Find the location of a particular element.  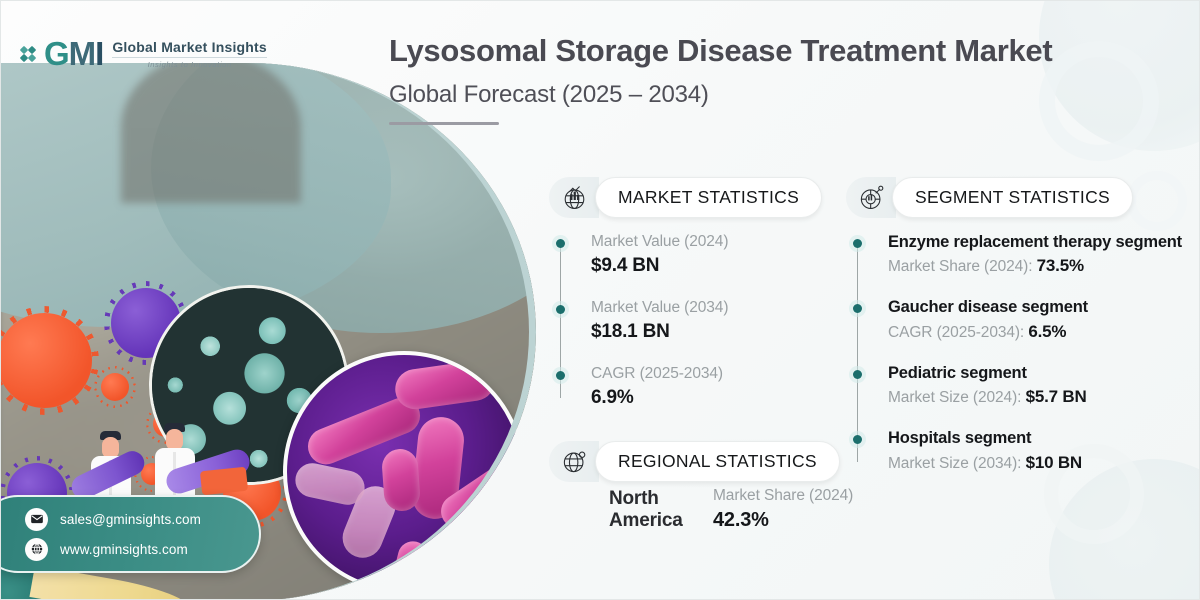

segment-metric: CAGR (2025-2034): 6.5% is located at coordinates (1039, 332).